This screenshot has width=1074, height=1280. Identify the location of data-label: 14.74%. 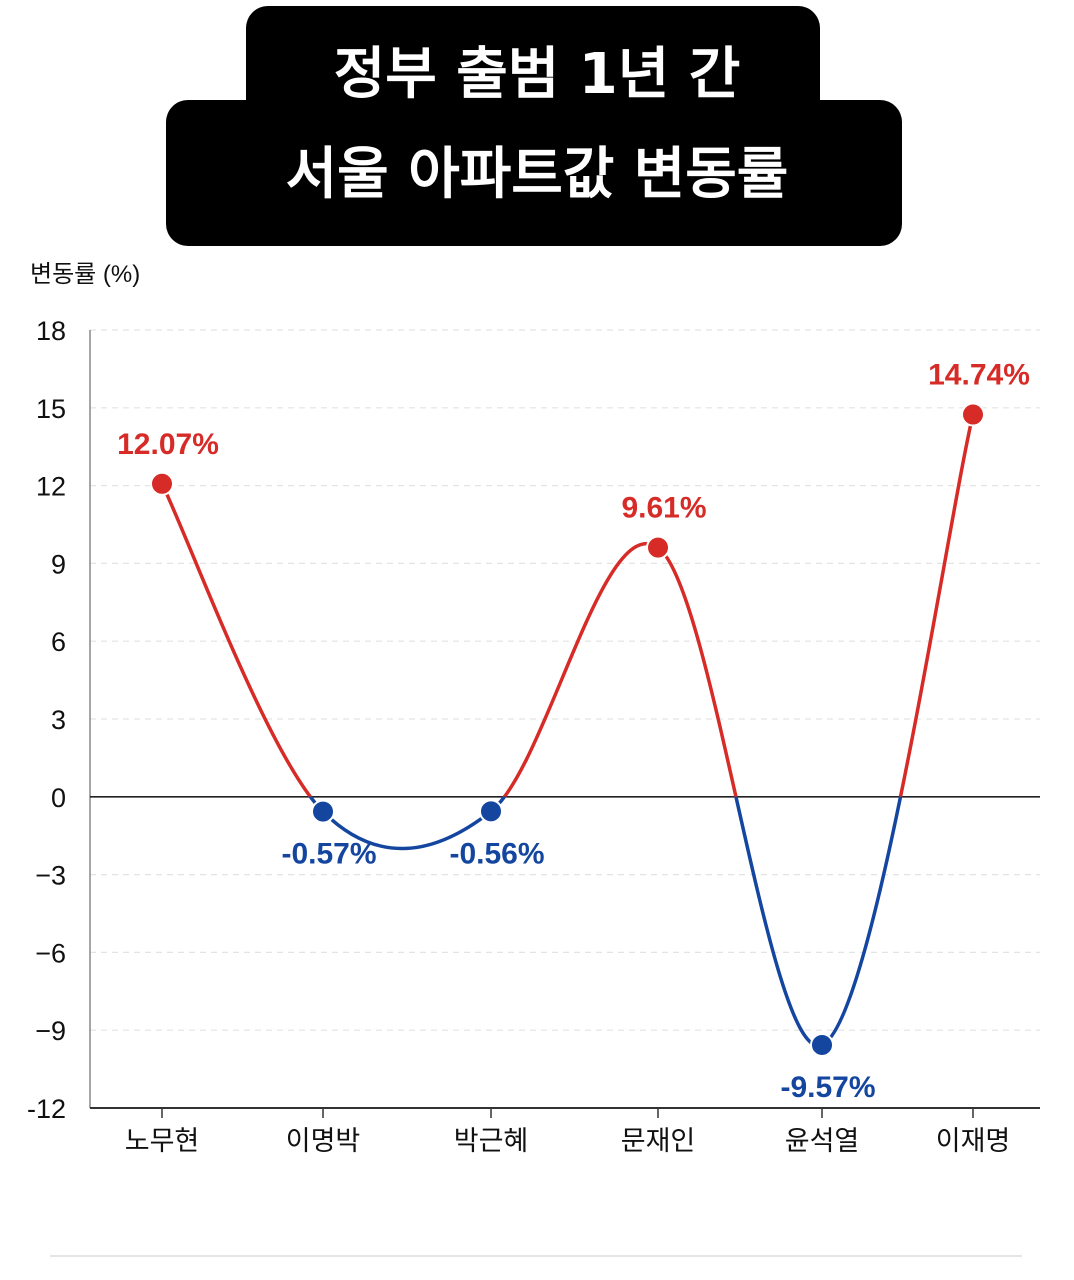
(979, 375).